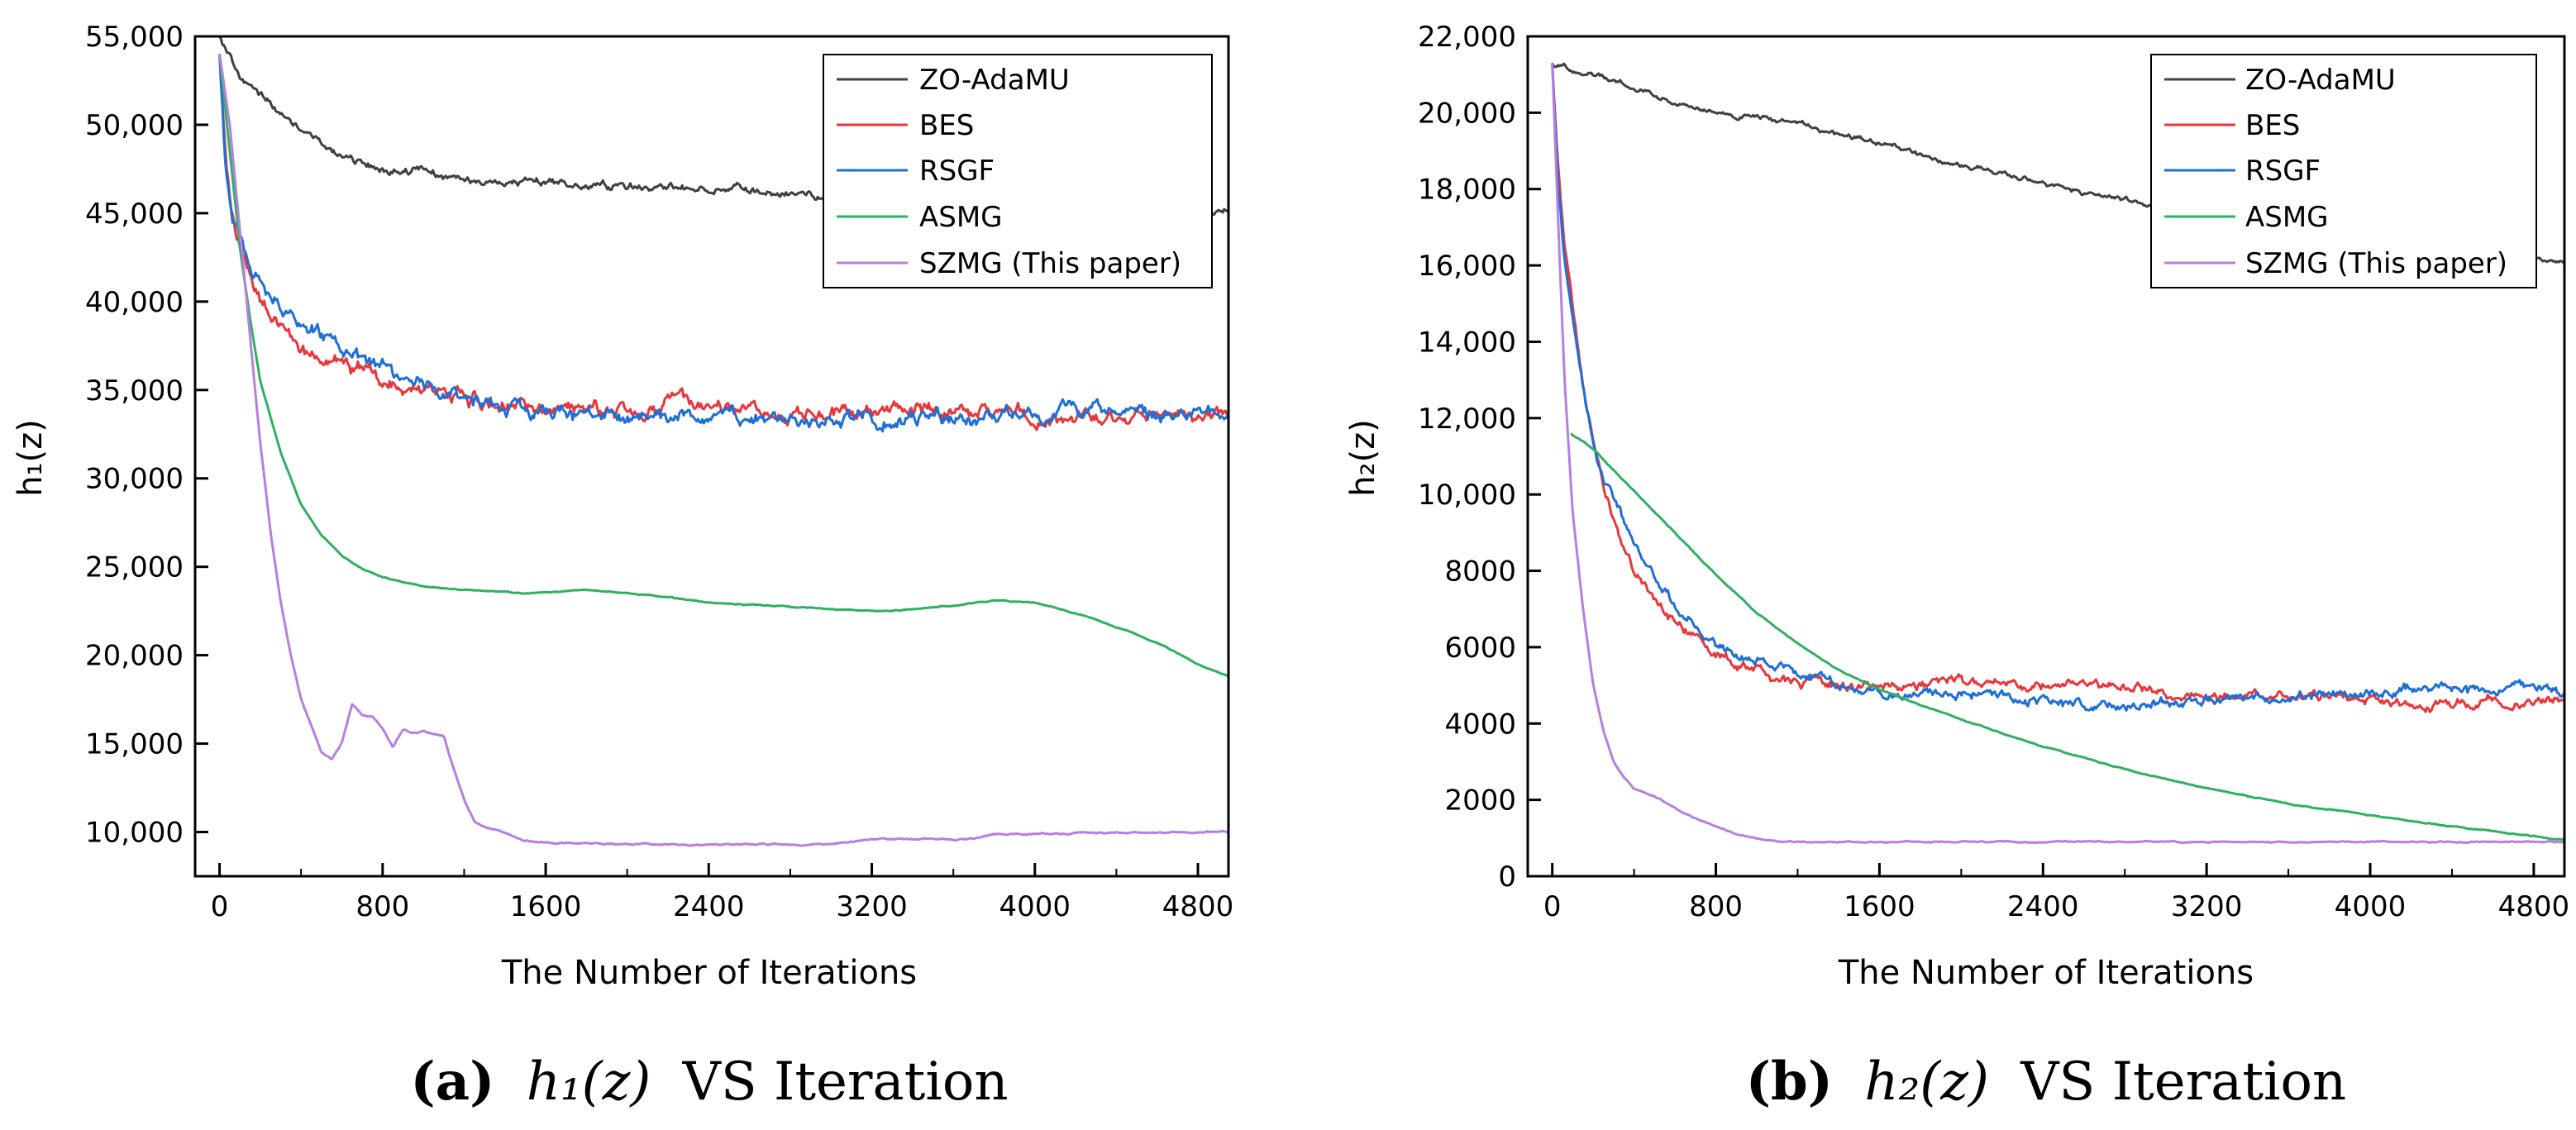 Image resolution: width=2576 pixels, height=1130 pixels. What do you see at coordinates (2046, 973) in the screenshot?
I see `x-axis-label-b: The Number of Iterations` at bounding box center [2046, 973].